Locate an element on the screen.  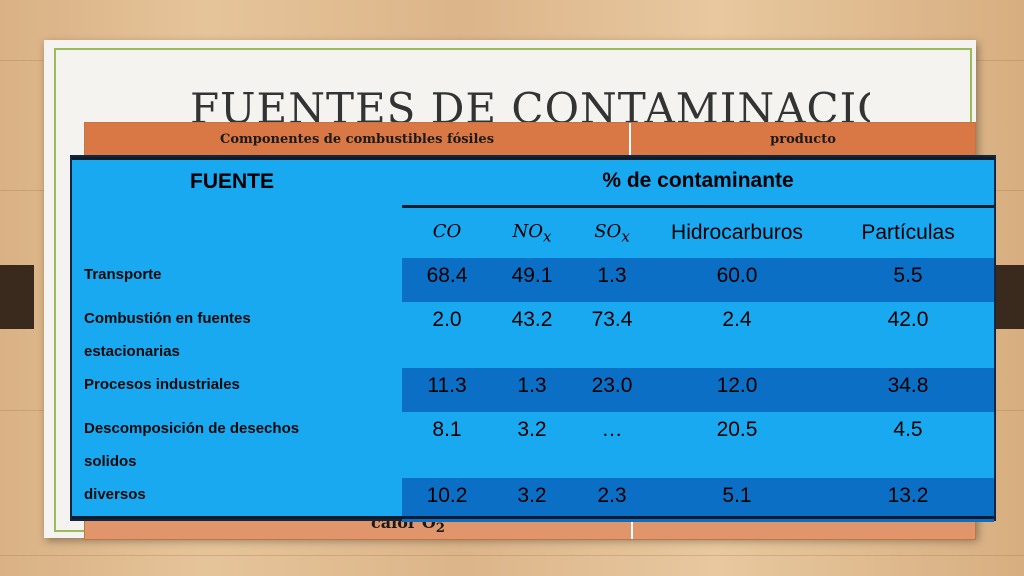
row-value: 12.0 is located at coordinates (737, 390).